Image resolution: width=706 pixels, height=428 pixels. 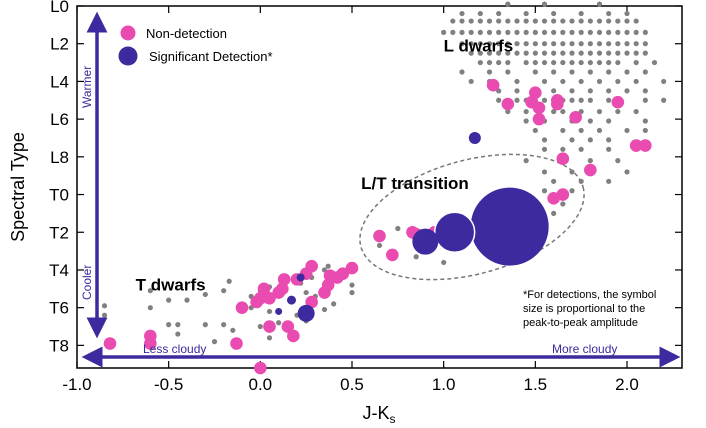 What do you see at coordinates (59, 232) in the screenshot?
I see `y-tick-label: T2` at bounding box center [59, 232].